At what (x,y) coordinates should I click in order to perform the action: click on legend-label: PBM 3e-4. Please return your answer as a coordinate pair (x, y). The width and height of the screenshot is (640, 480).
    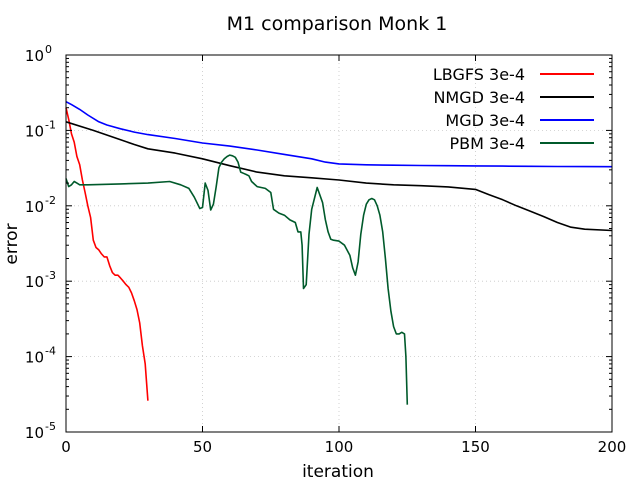
    Looking at the image, I should click on (488, 143).